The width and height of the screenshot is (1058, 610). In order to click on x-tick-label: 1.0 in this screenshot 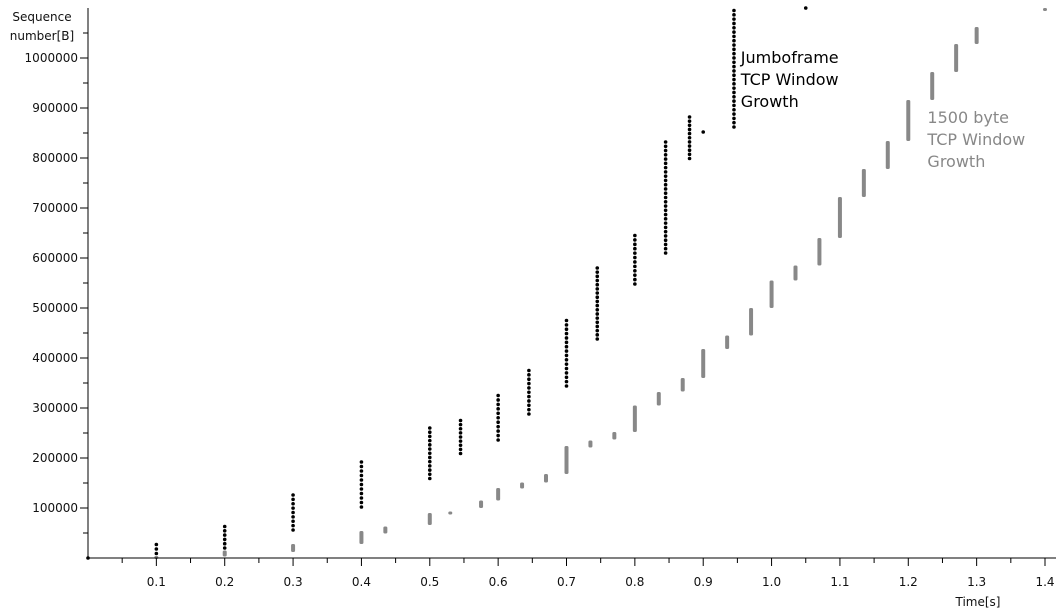, I will do `click(771, 582)`.